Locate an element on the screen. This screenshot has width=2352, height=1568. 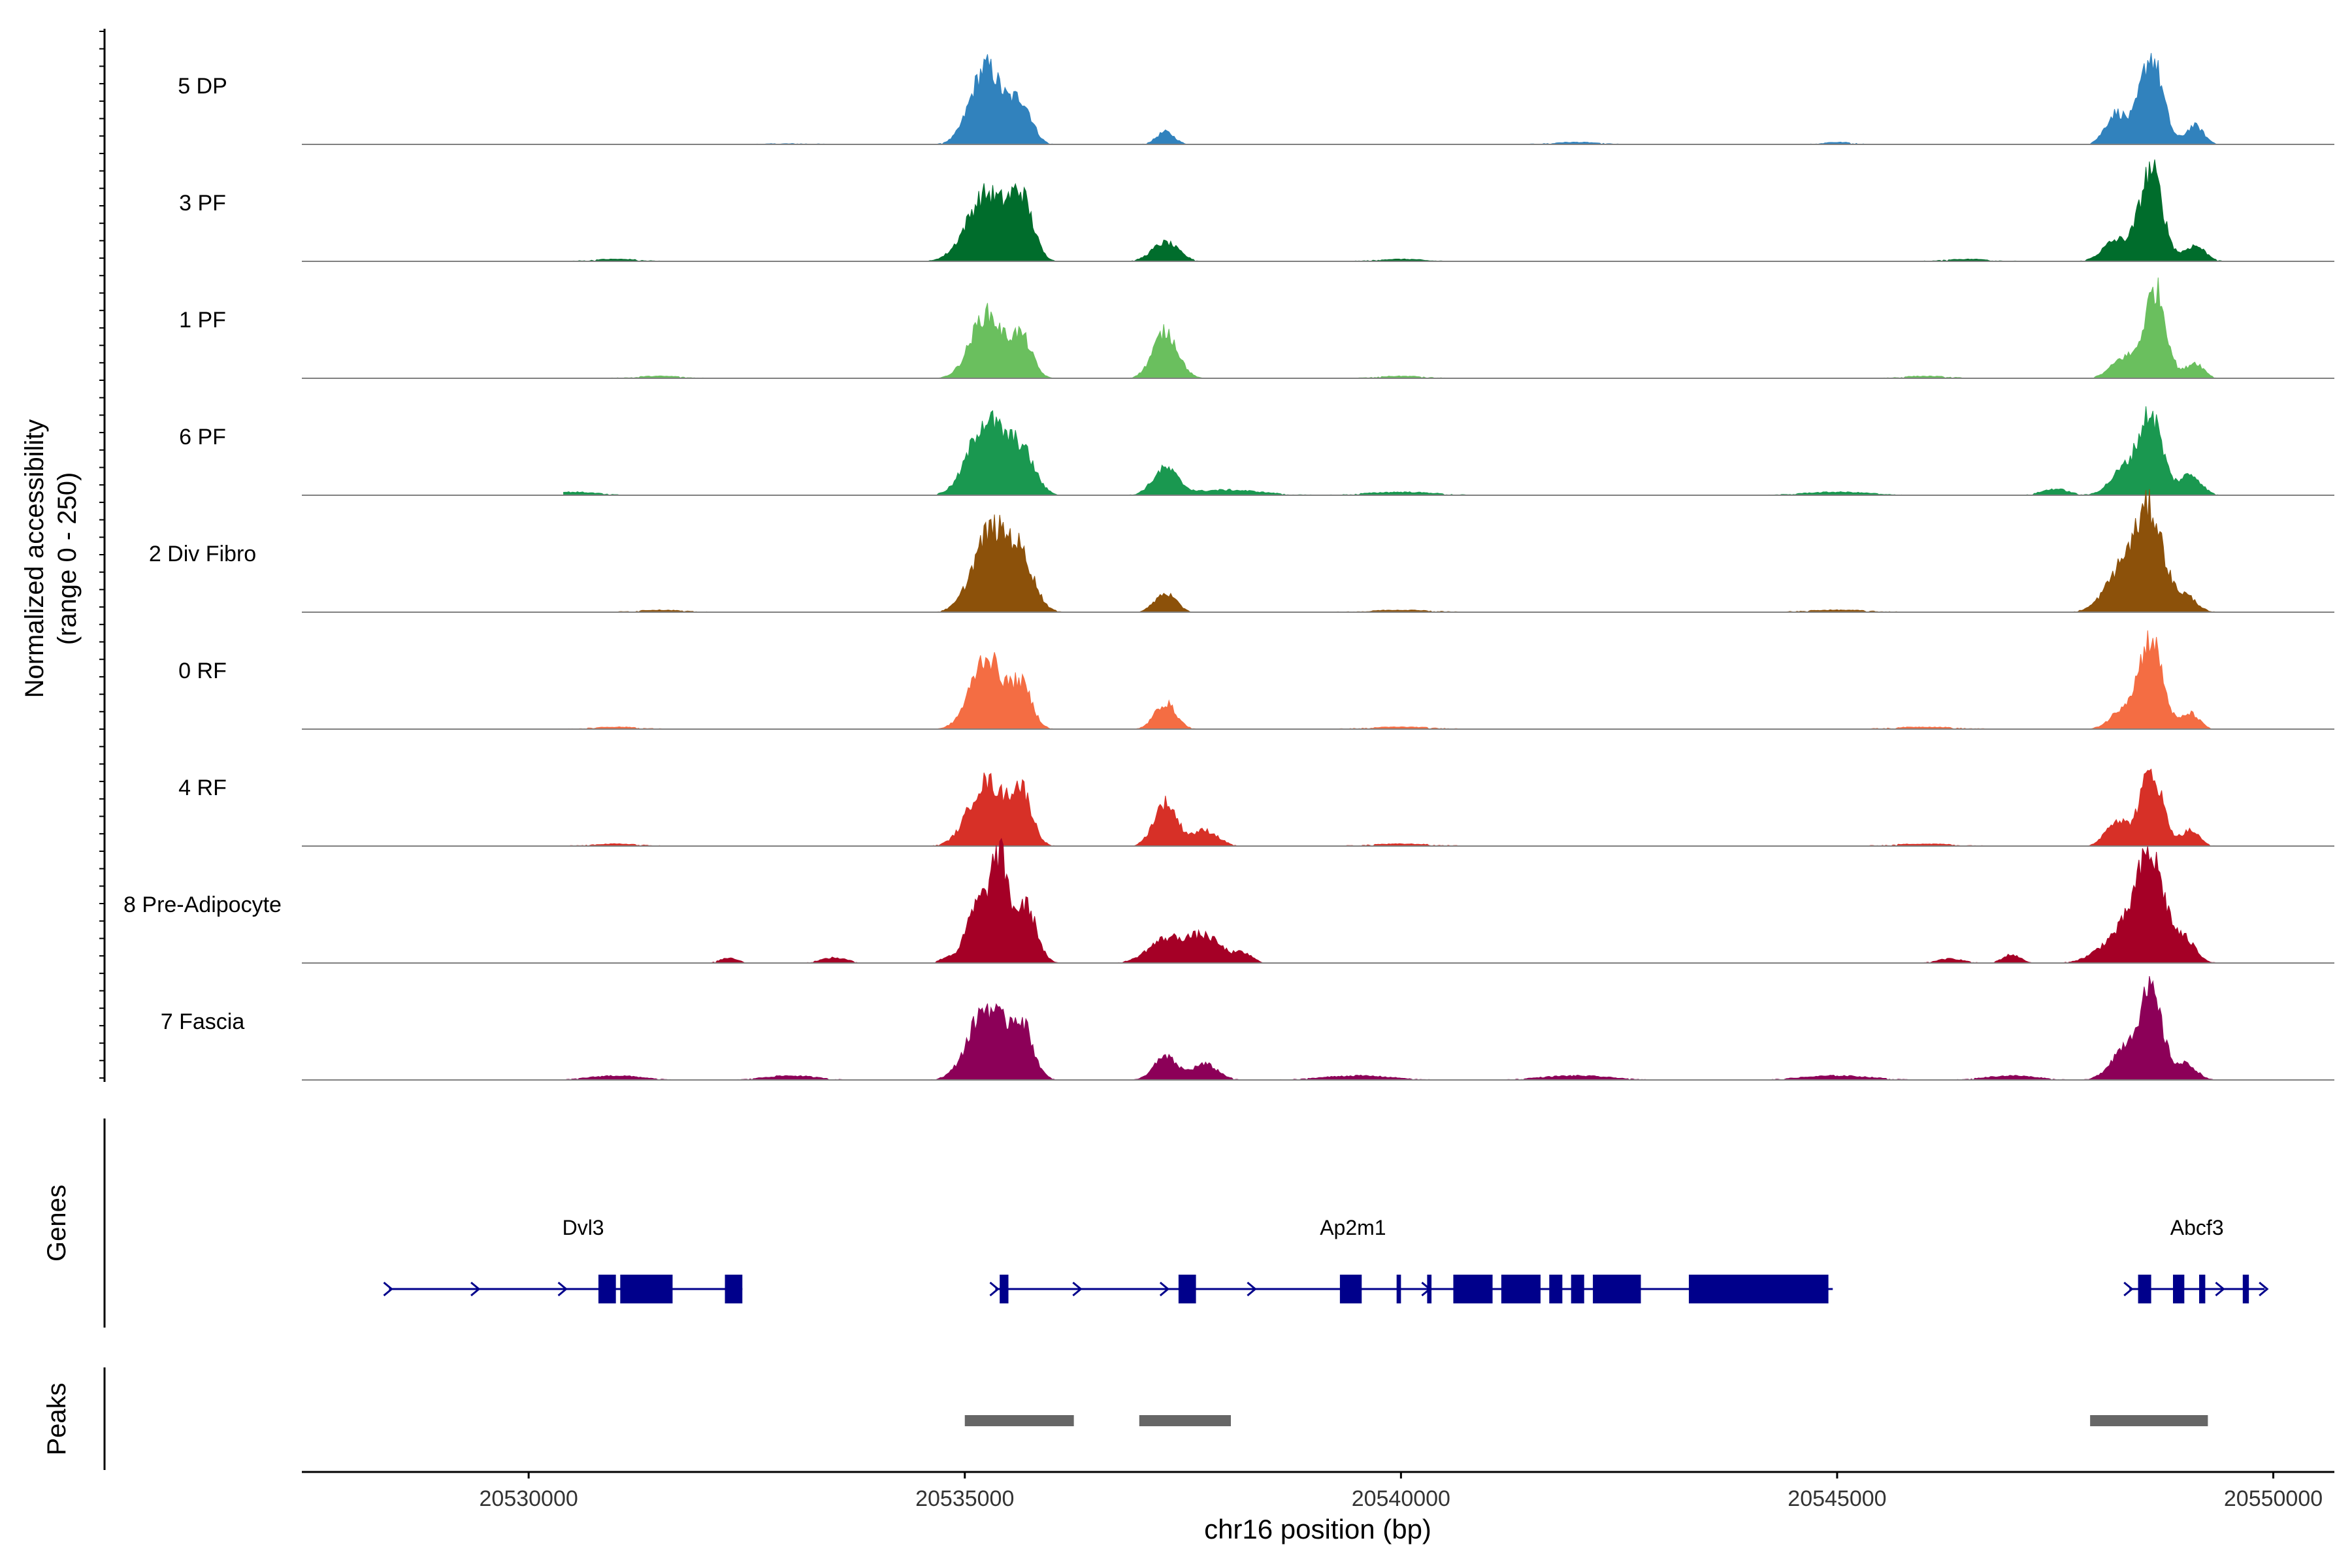
track-6-pf: 6 PF is located at coordinates (1256, 451).